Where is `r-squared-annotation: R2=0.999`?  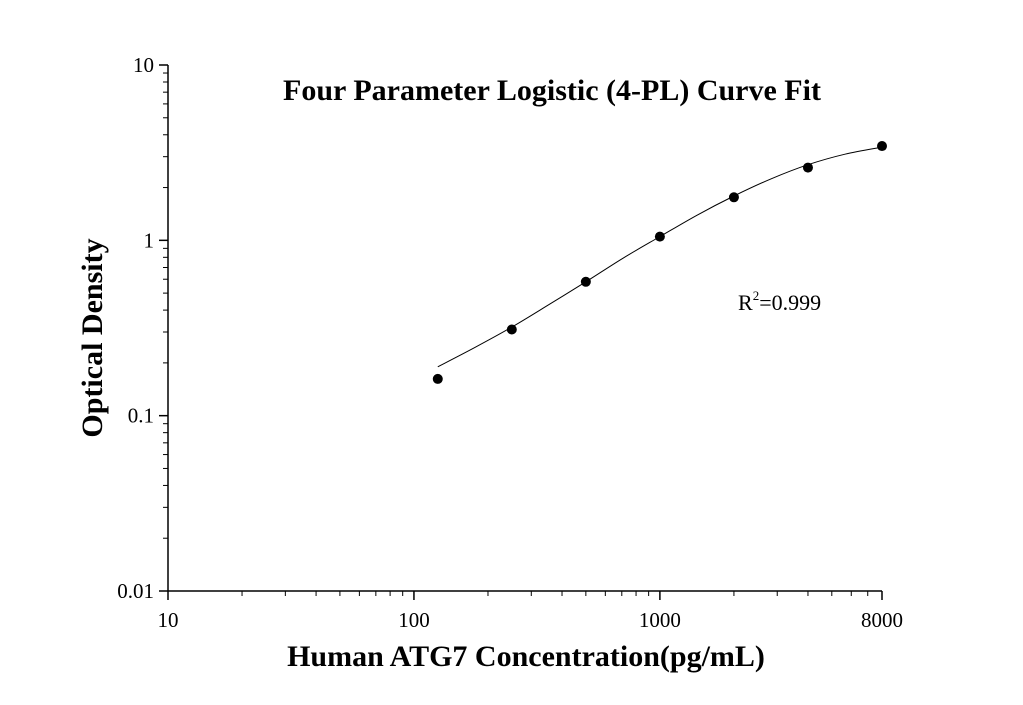 r-squared-annotation: R2=0.999 is located at coordinates (779, 301).